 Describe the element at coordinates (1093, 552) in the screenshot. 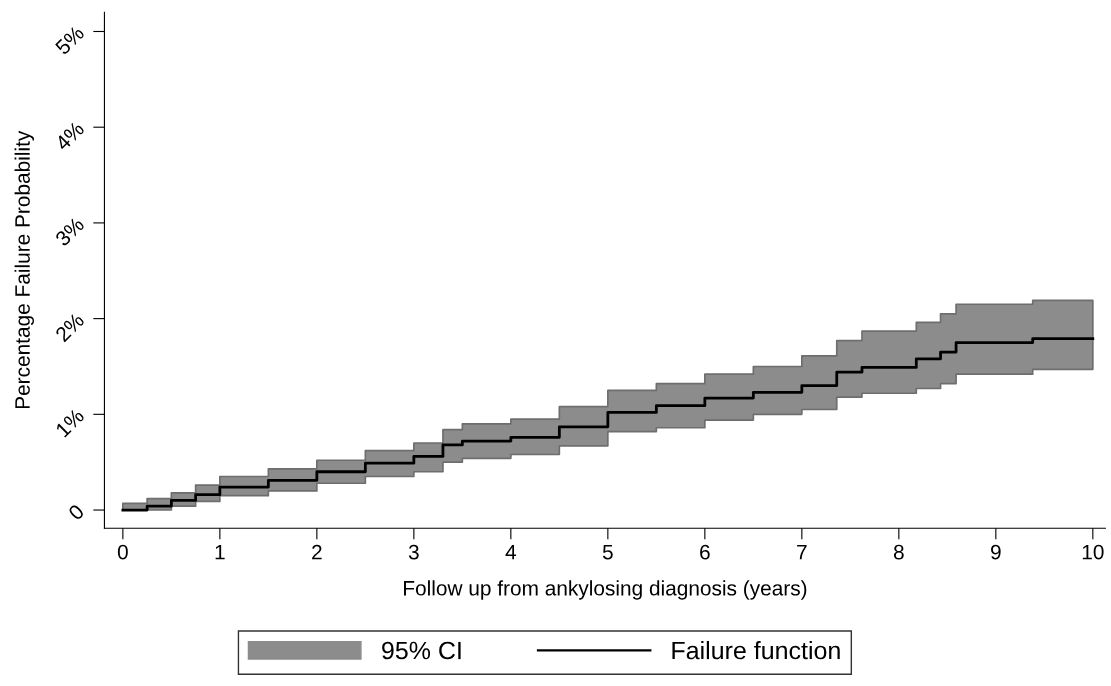

I see `x-tick-label: 10` at that location.